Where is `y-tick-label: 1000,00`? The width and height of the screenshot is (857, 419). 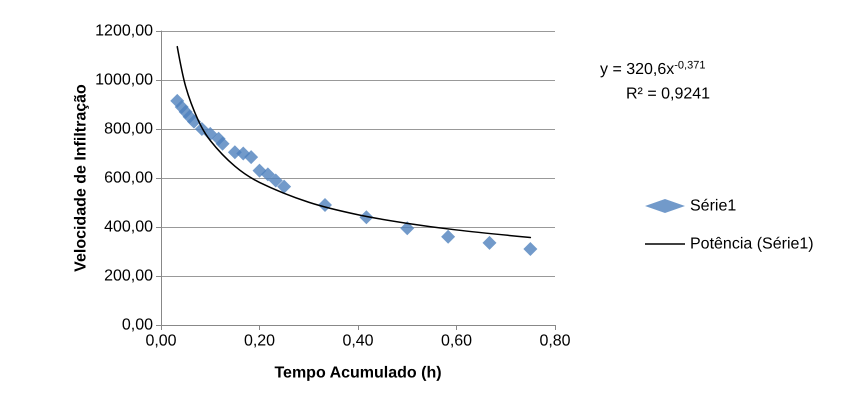 y-tick-label: 1000,00 is located at coordinates (124, 80).